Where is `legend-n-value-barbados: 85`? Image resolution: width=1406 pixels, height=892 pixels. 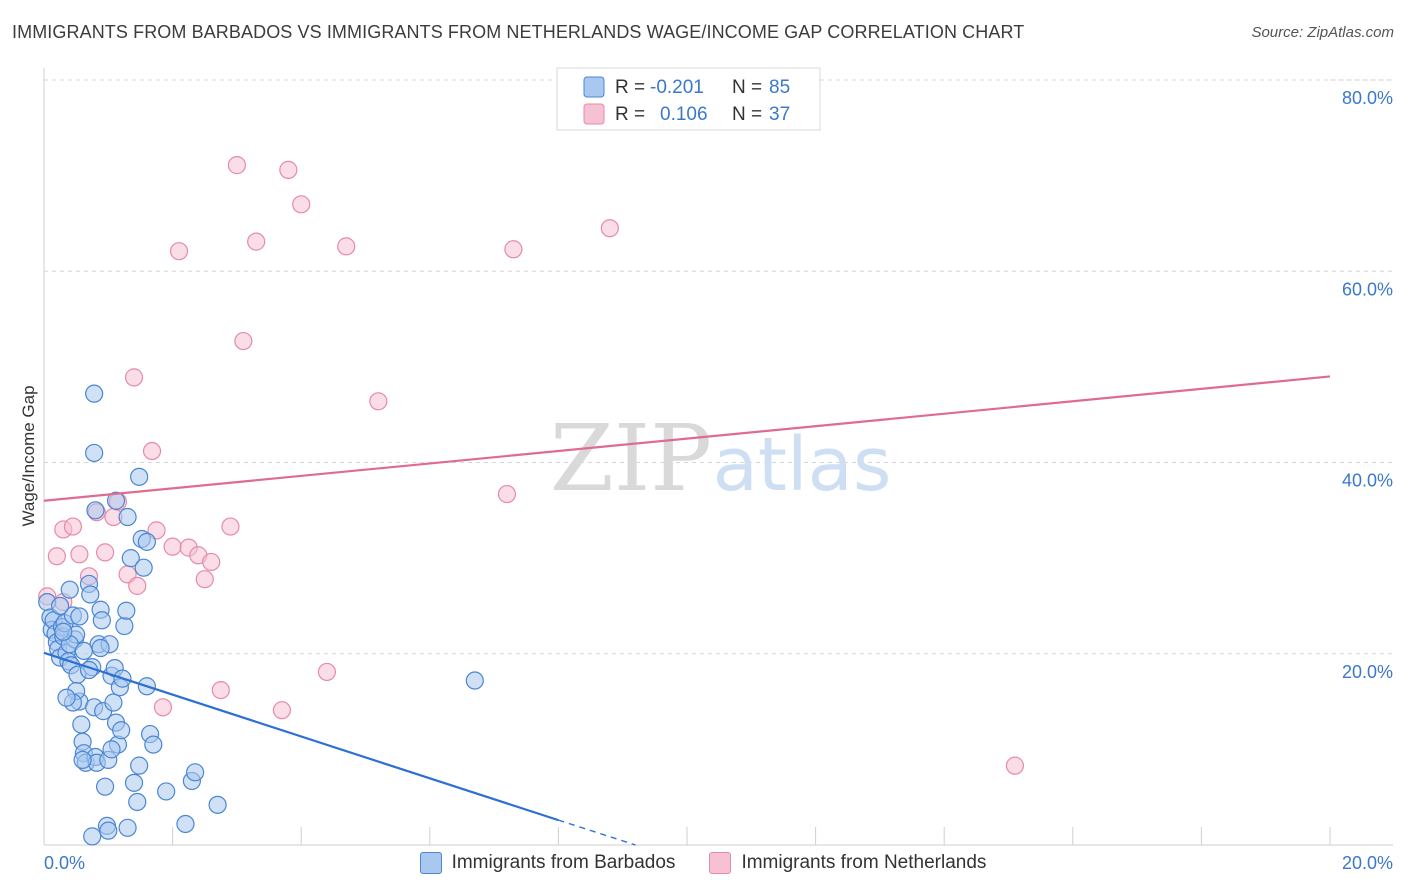
legend-n-value-barbados: 85 is located at coordinates (779, 87).